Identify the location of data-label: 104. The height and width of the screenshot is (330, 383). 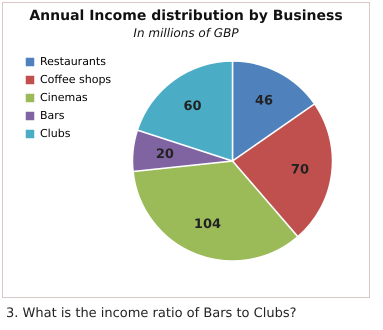
(208, 224).